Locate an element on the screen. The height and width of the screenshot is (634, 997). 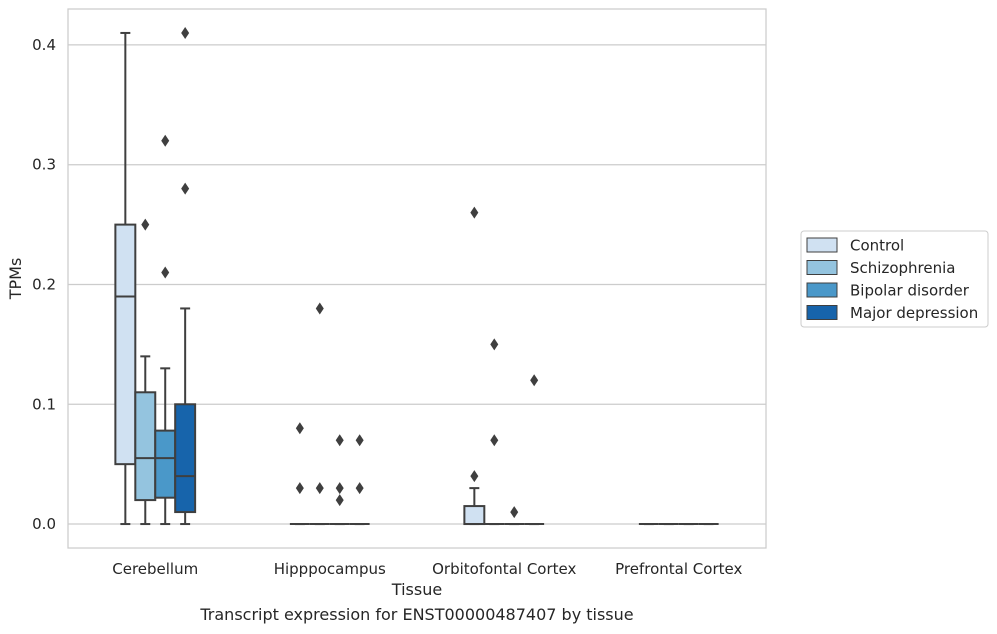
x-tick-label: Hipppocampus is located at coordinates (330, 569).